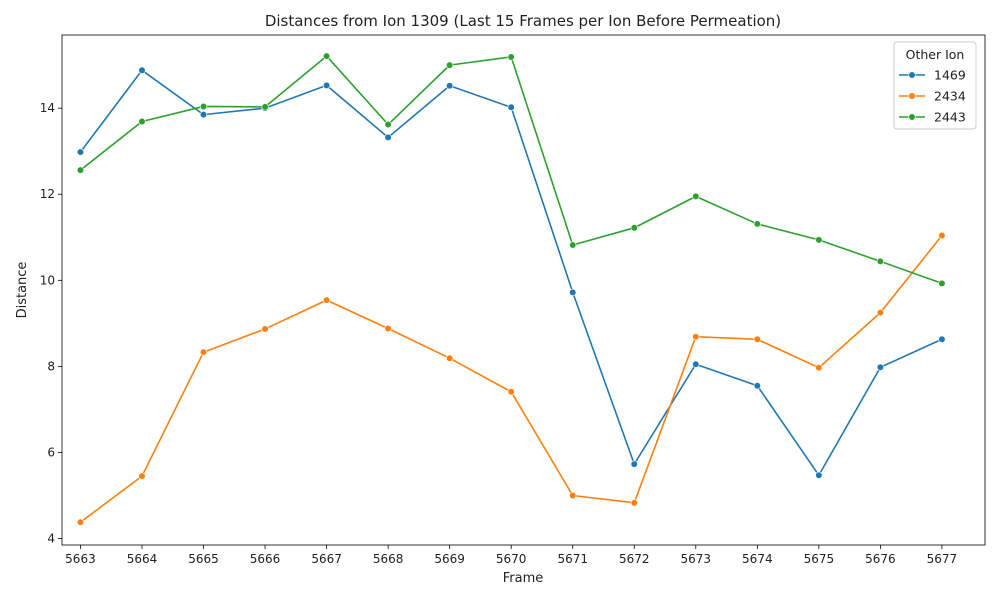  I want to click on y-axis-label: Distance, so click(22, 290).